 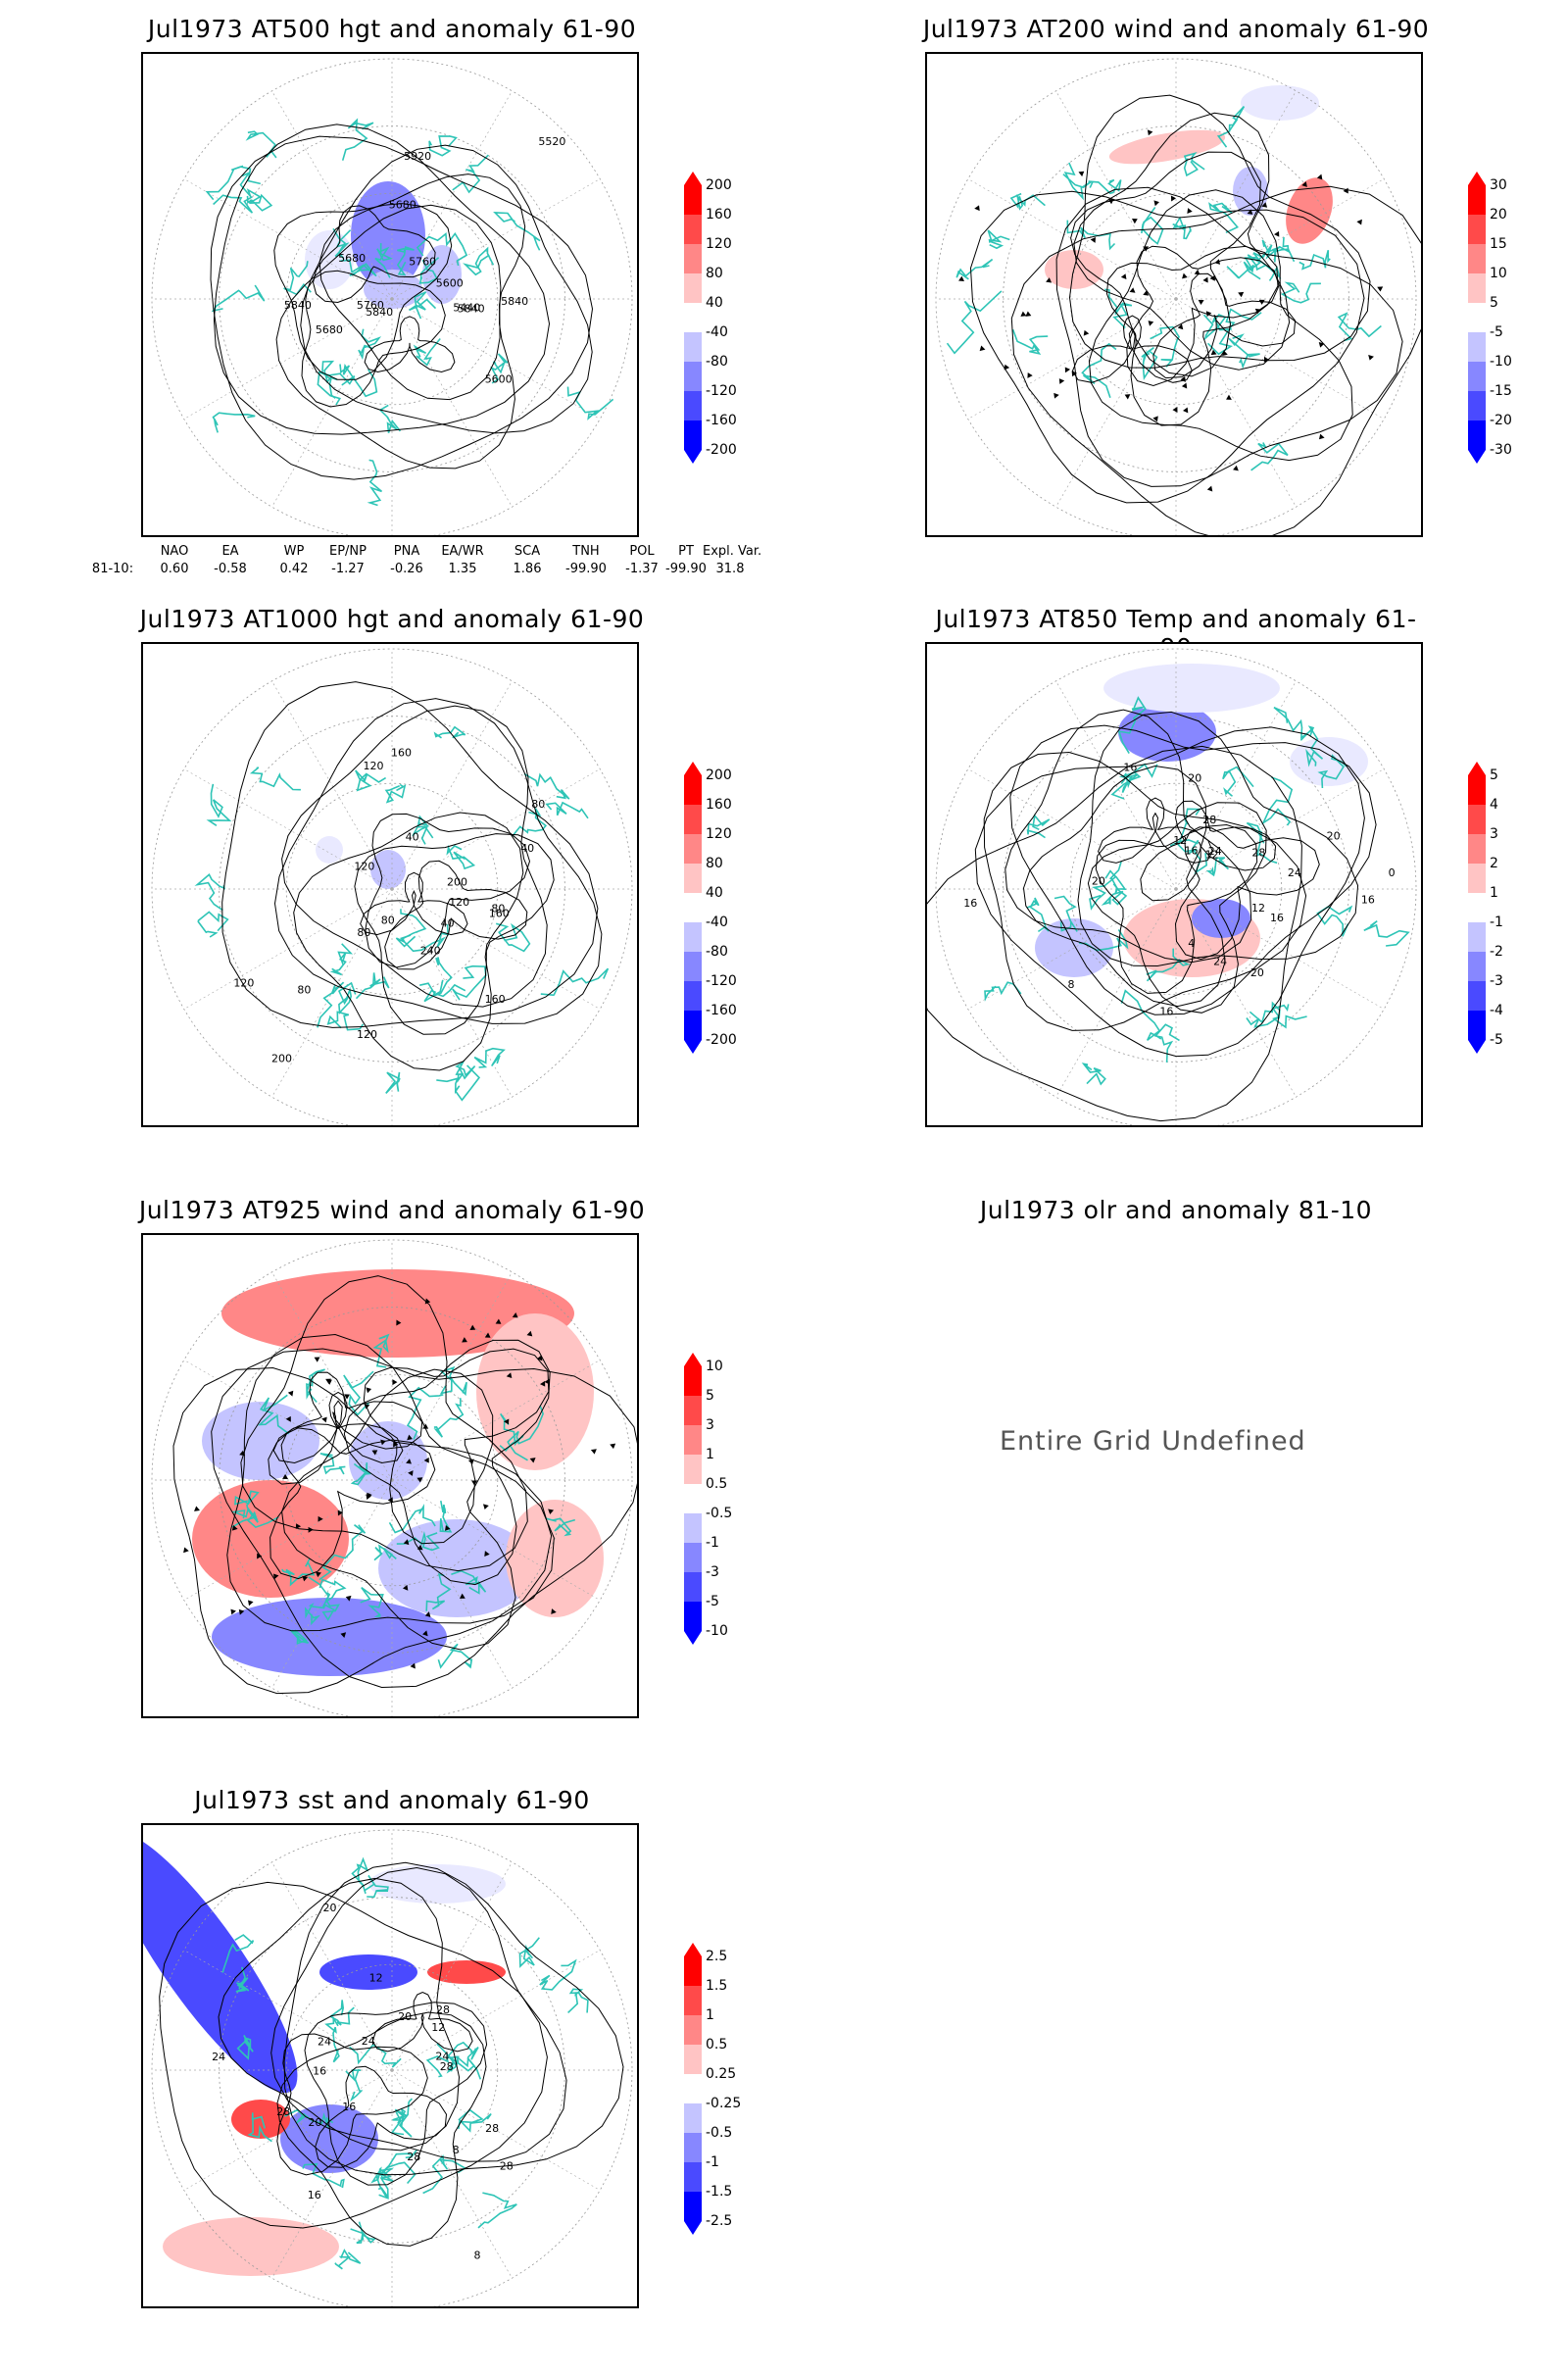 I want to click on colorbar-tick-label: 5, so click(x=710, y=1396).